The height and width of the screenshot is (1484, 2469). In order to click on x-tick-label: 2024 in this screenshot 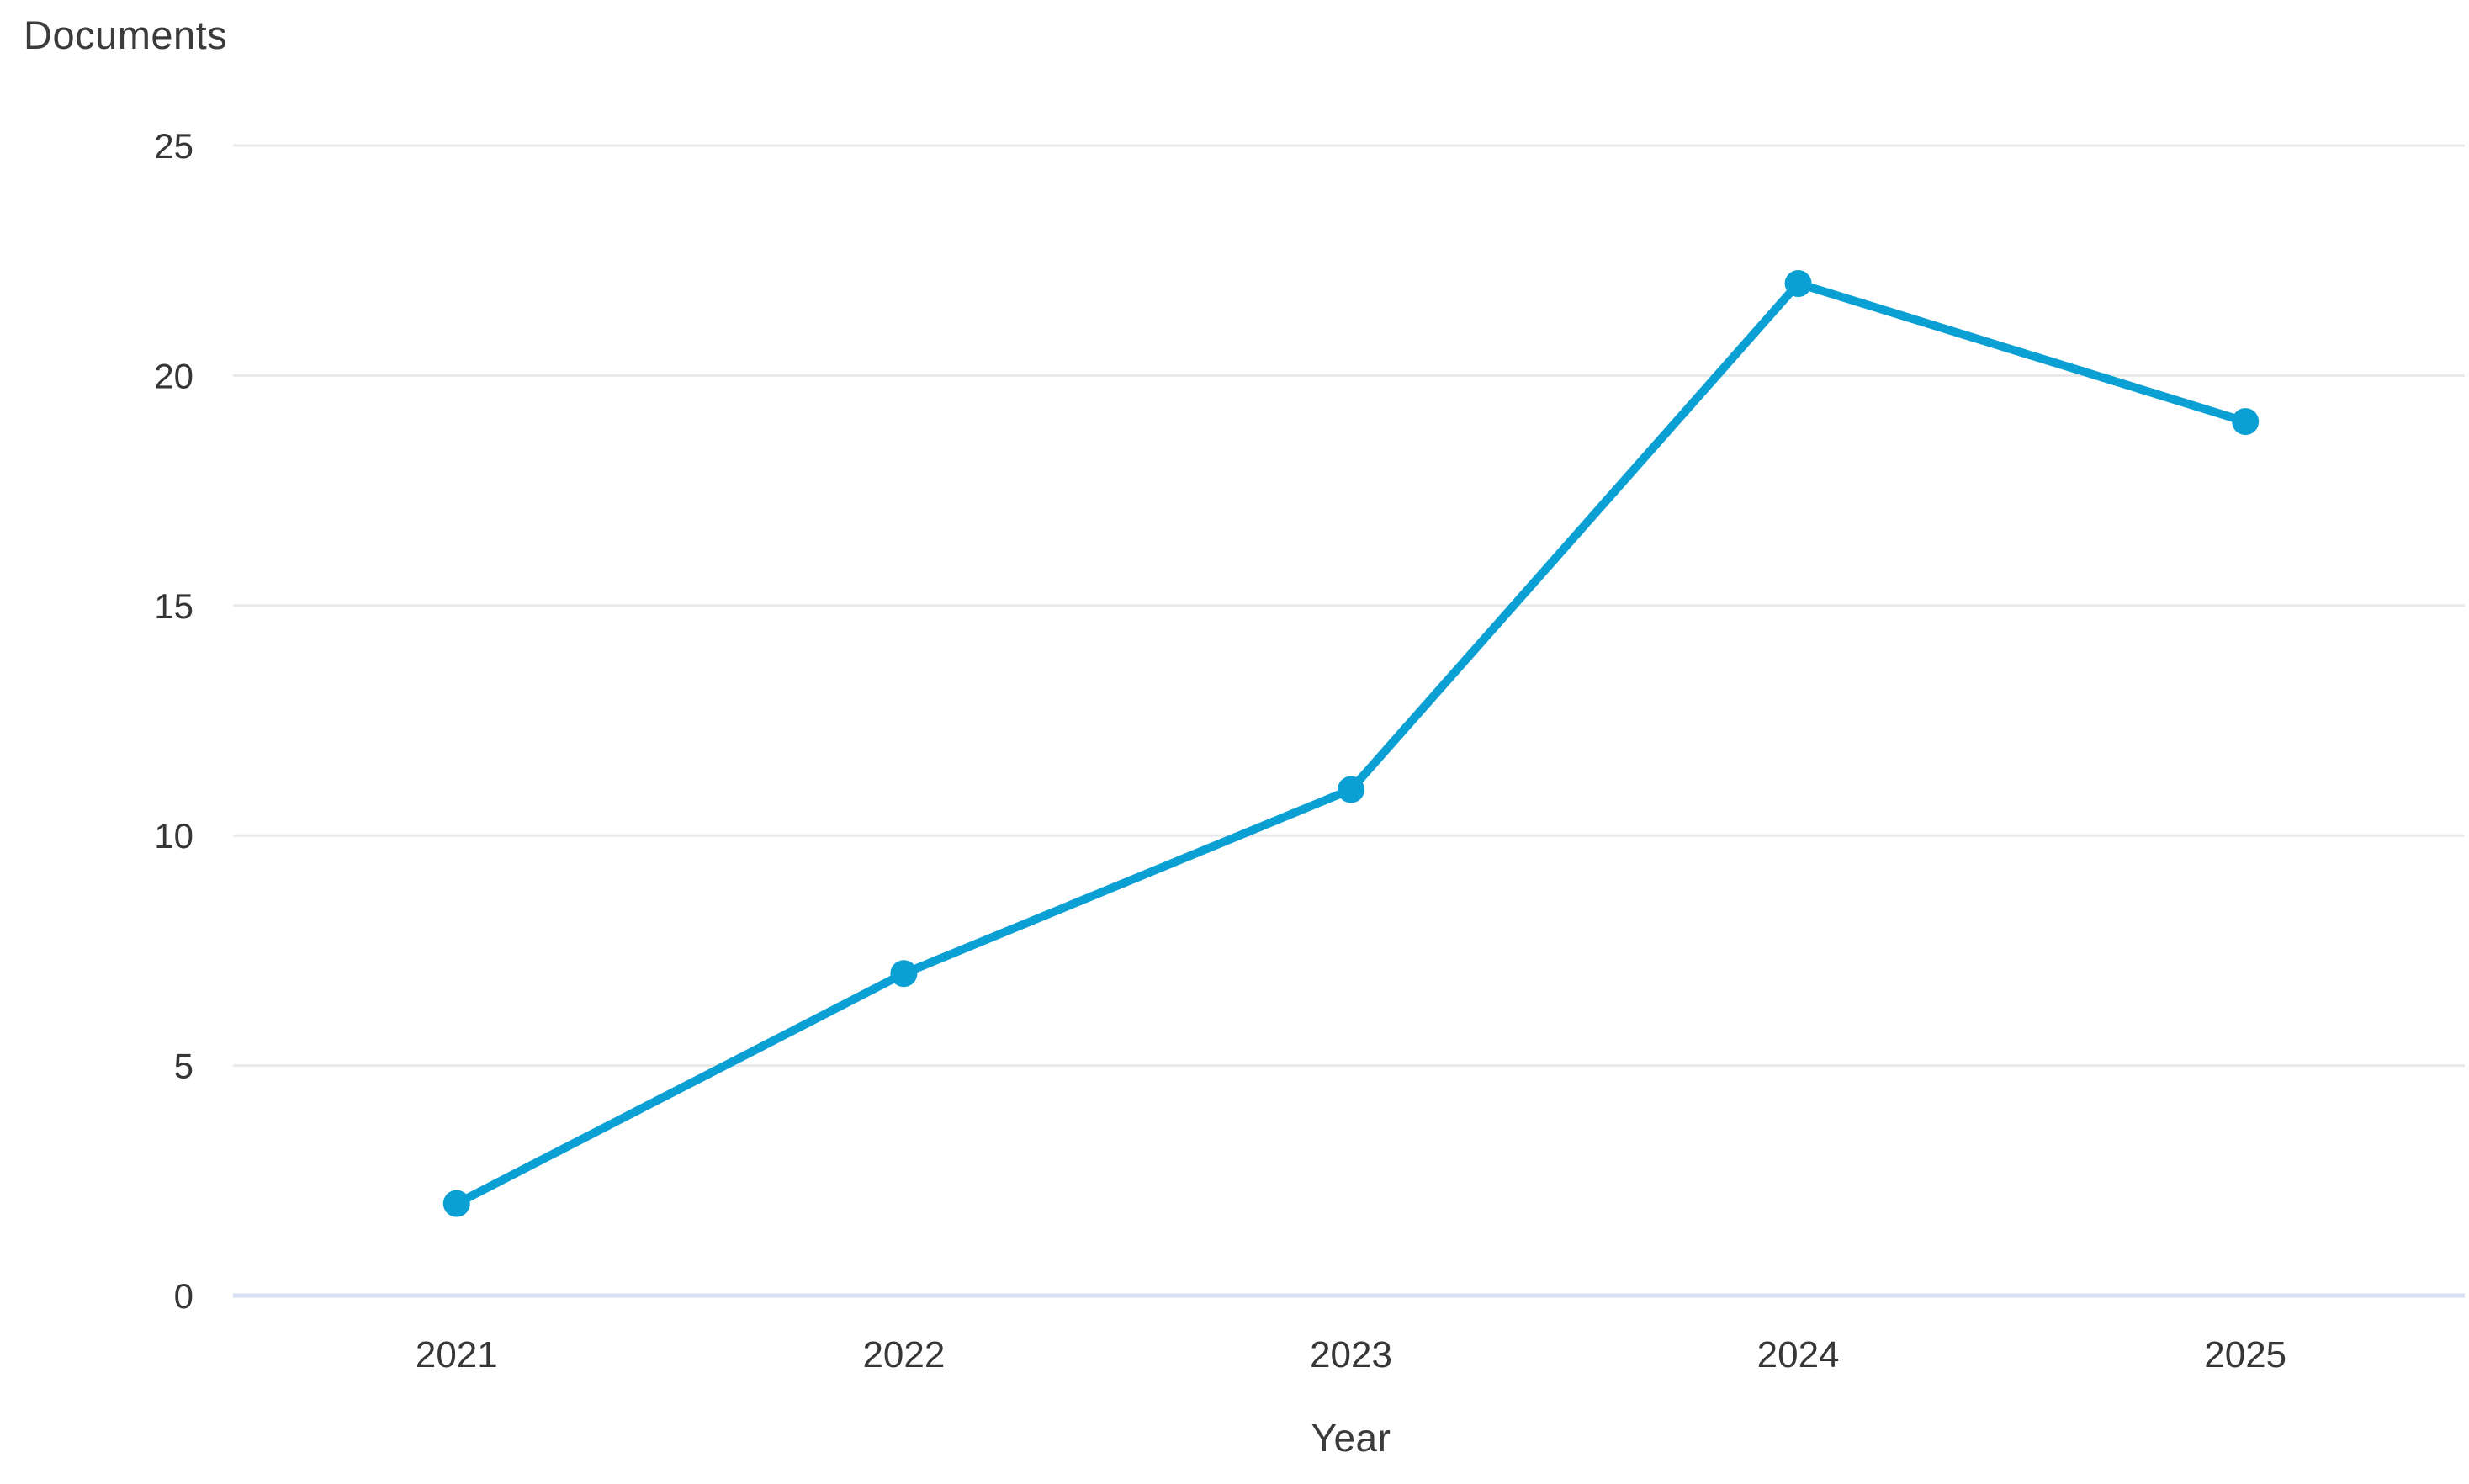, I will do `click(1798, 1354)`.